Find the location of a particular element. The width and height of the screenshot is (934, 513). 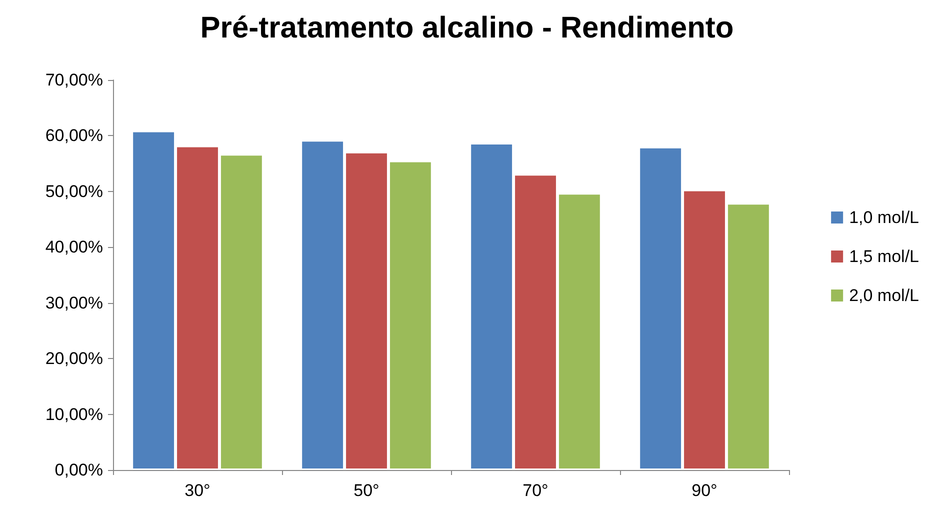

y-tick-label: 30,00% is located at coordinates (74, 302).